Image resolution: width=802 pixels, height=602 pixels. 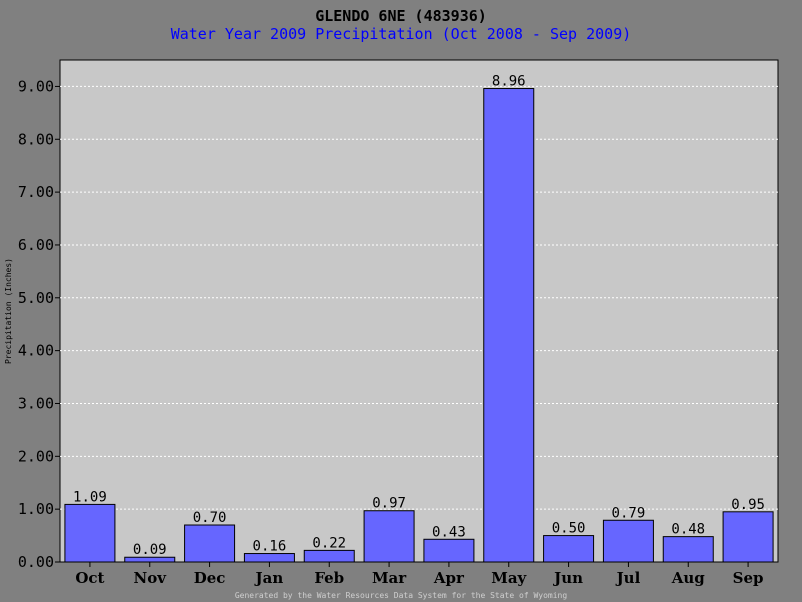 What do you see at coordinates (39, 324) in the screenshot?
I see `y-axis-ticks: 0.00 1.00 2.00 3.00 4.00 5.00 6.00 7.00 8.00 9.00` at bounding box center [39, 324].